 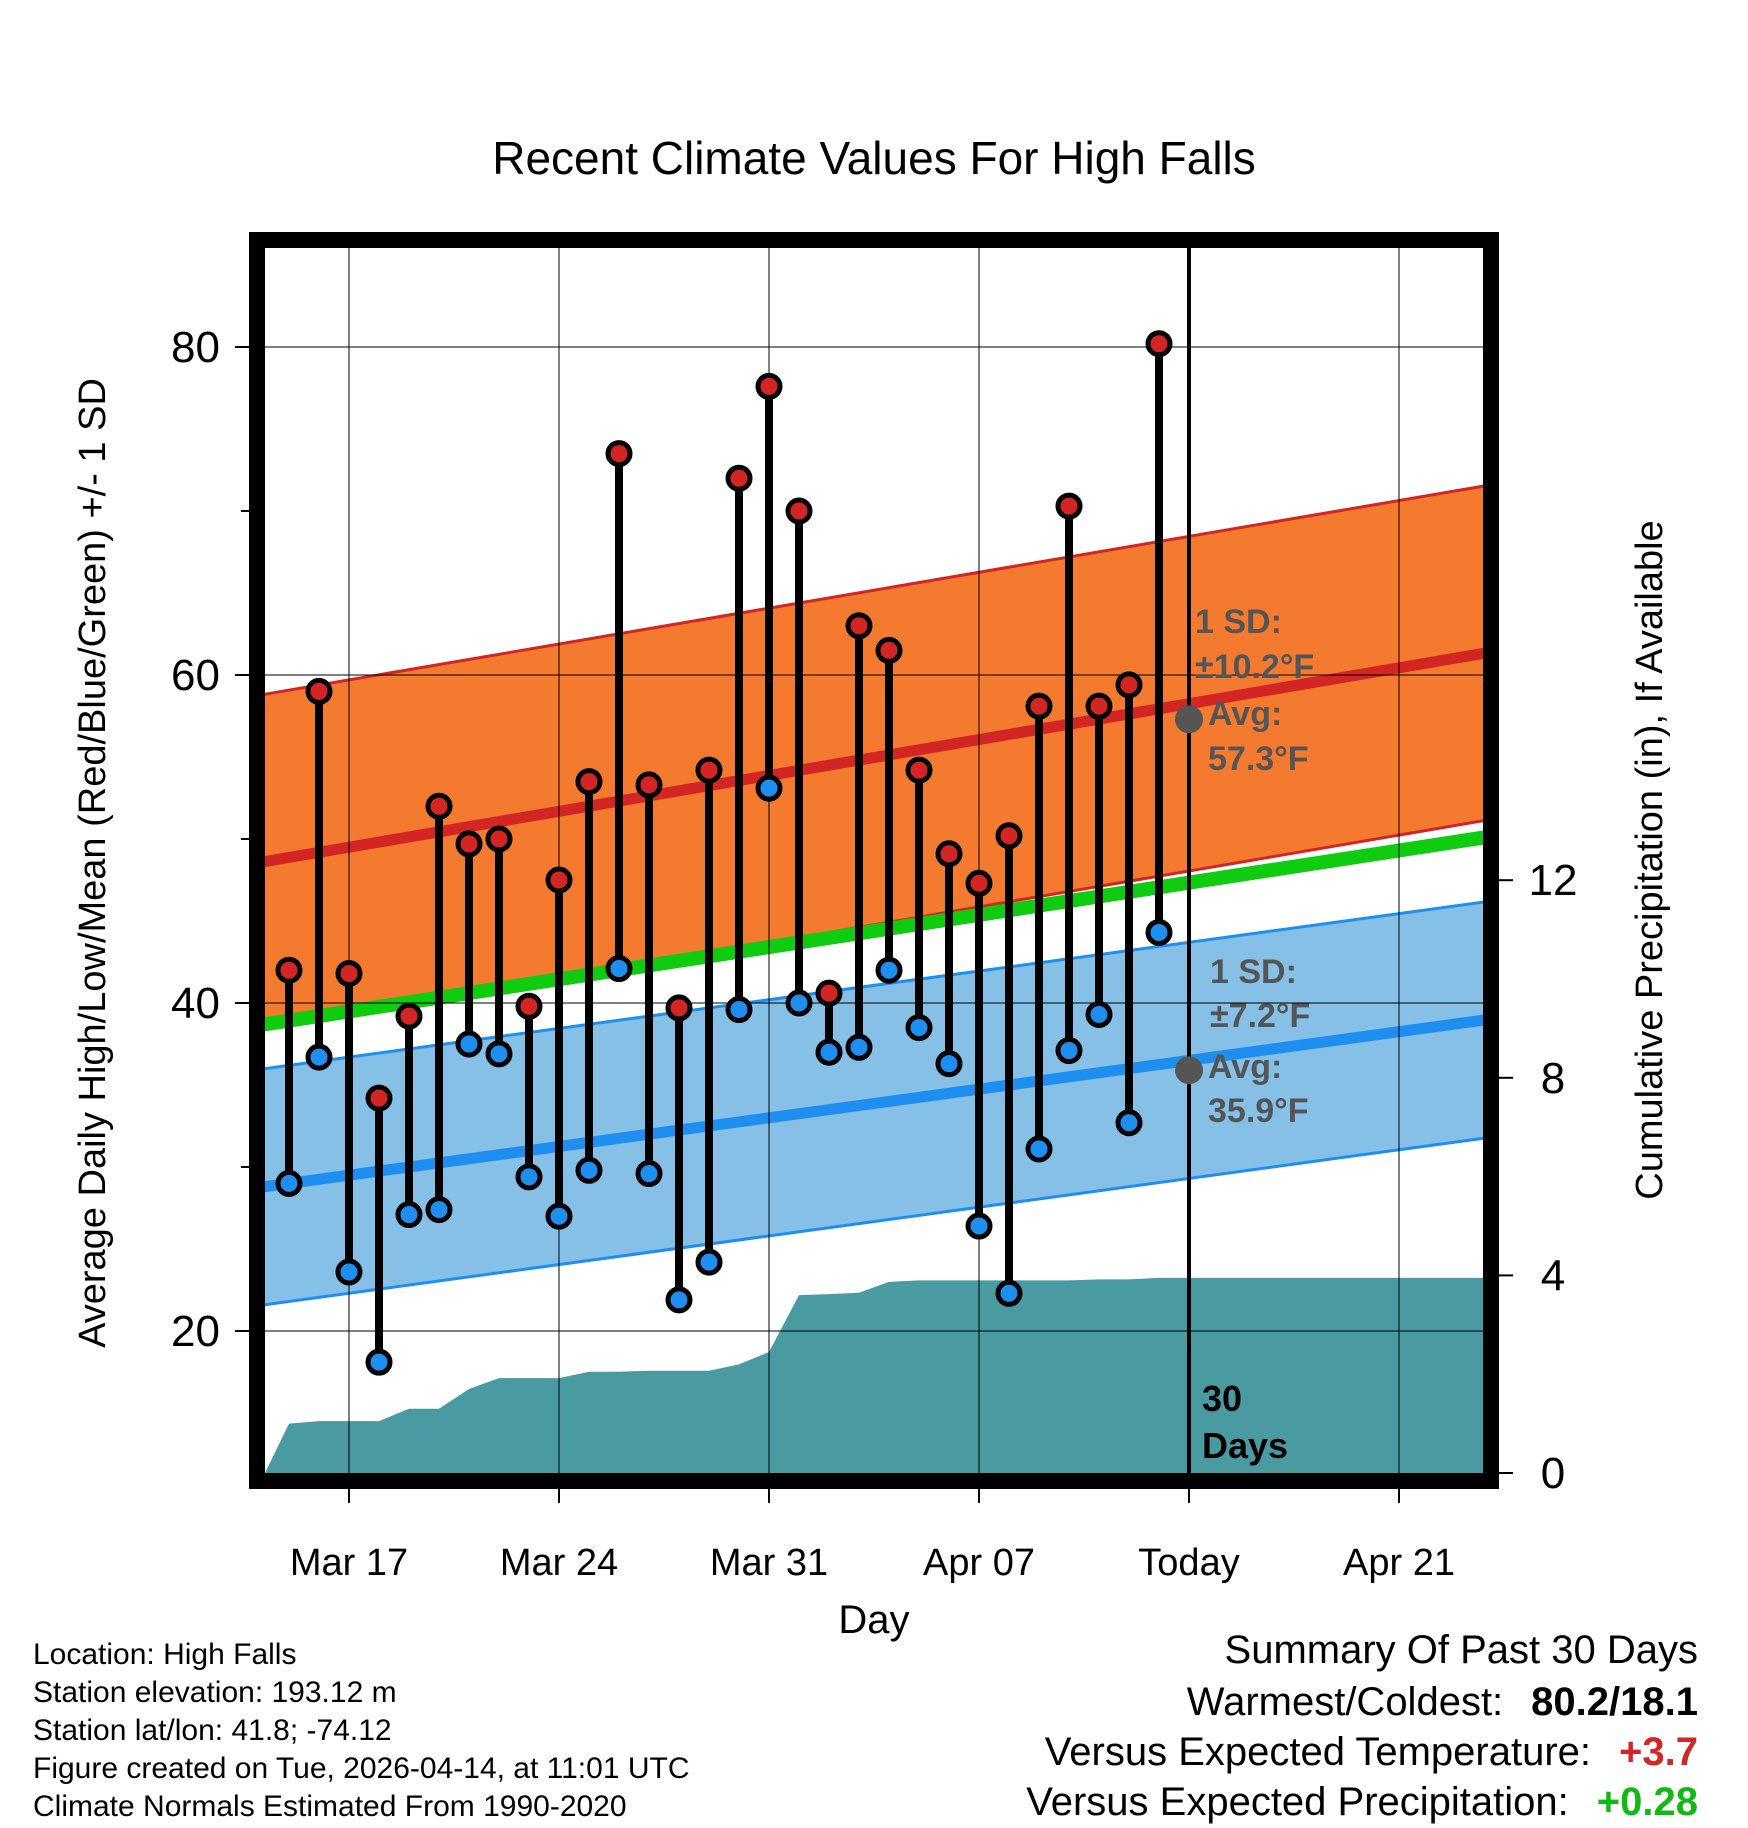 What do you see at coordinates (1553, 1275) in the screenshot?
I see `y-right-tick-label: 4` at bounding box center [1553, 1275].